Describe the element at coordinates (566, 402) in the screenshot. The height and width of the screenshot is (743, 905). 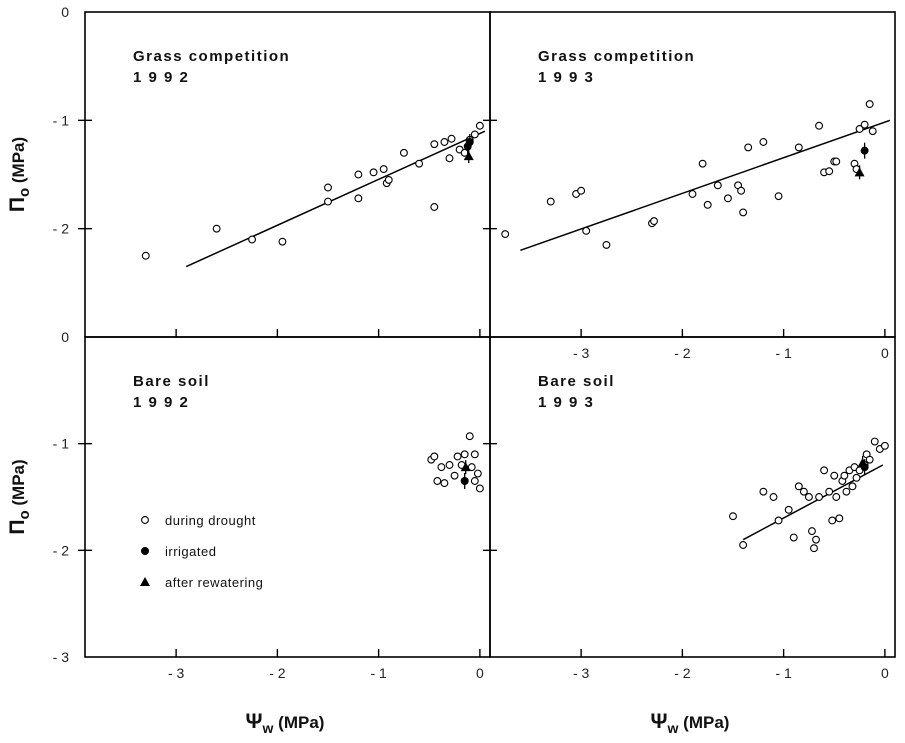
I see `panel-title-bottom-right: 1 9 9 3` at that location.